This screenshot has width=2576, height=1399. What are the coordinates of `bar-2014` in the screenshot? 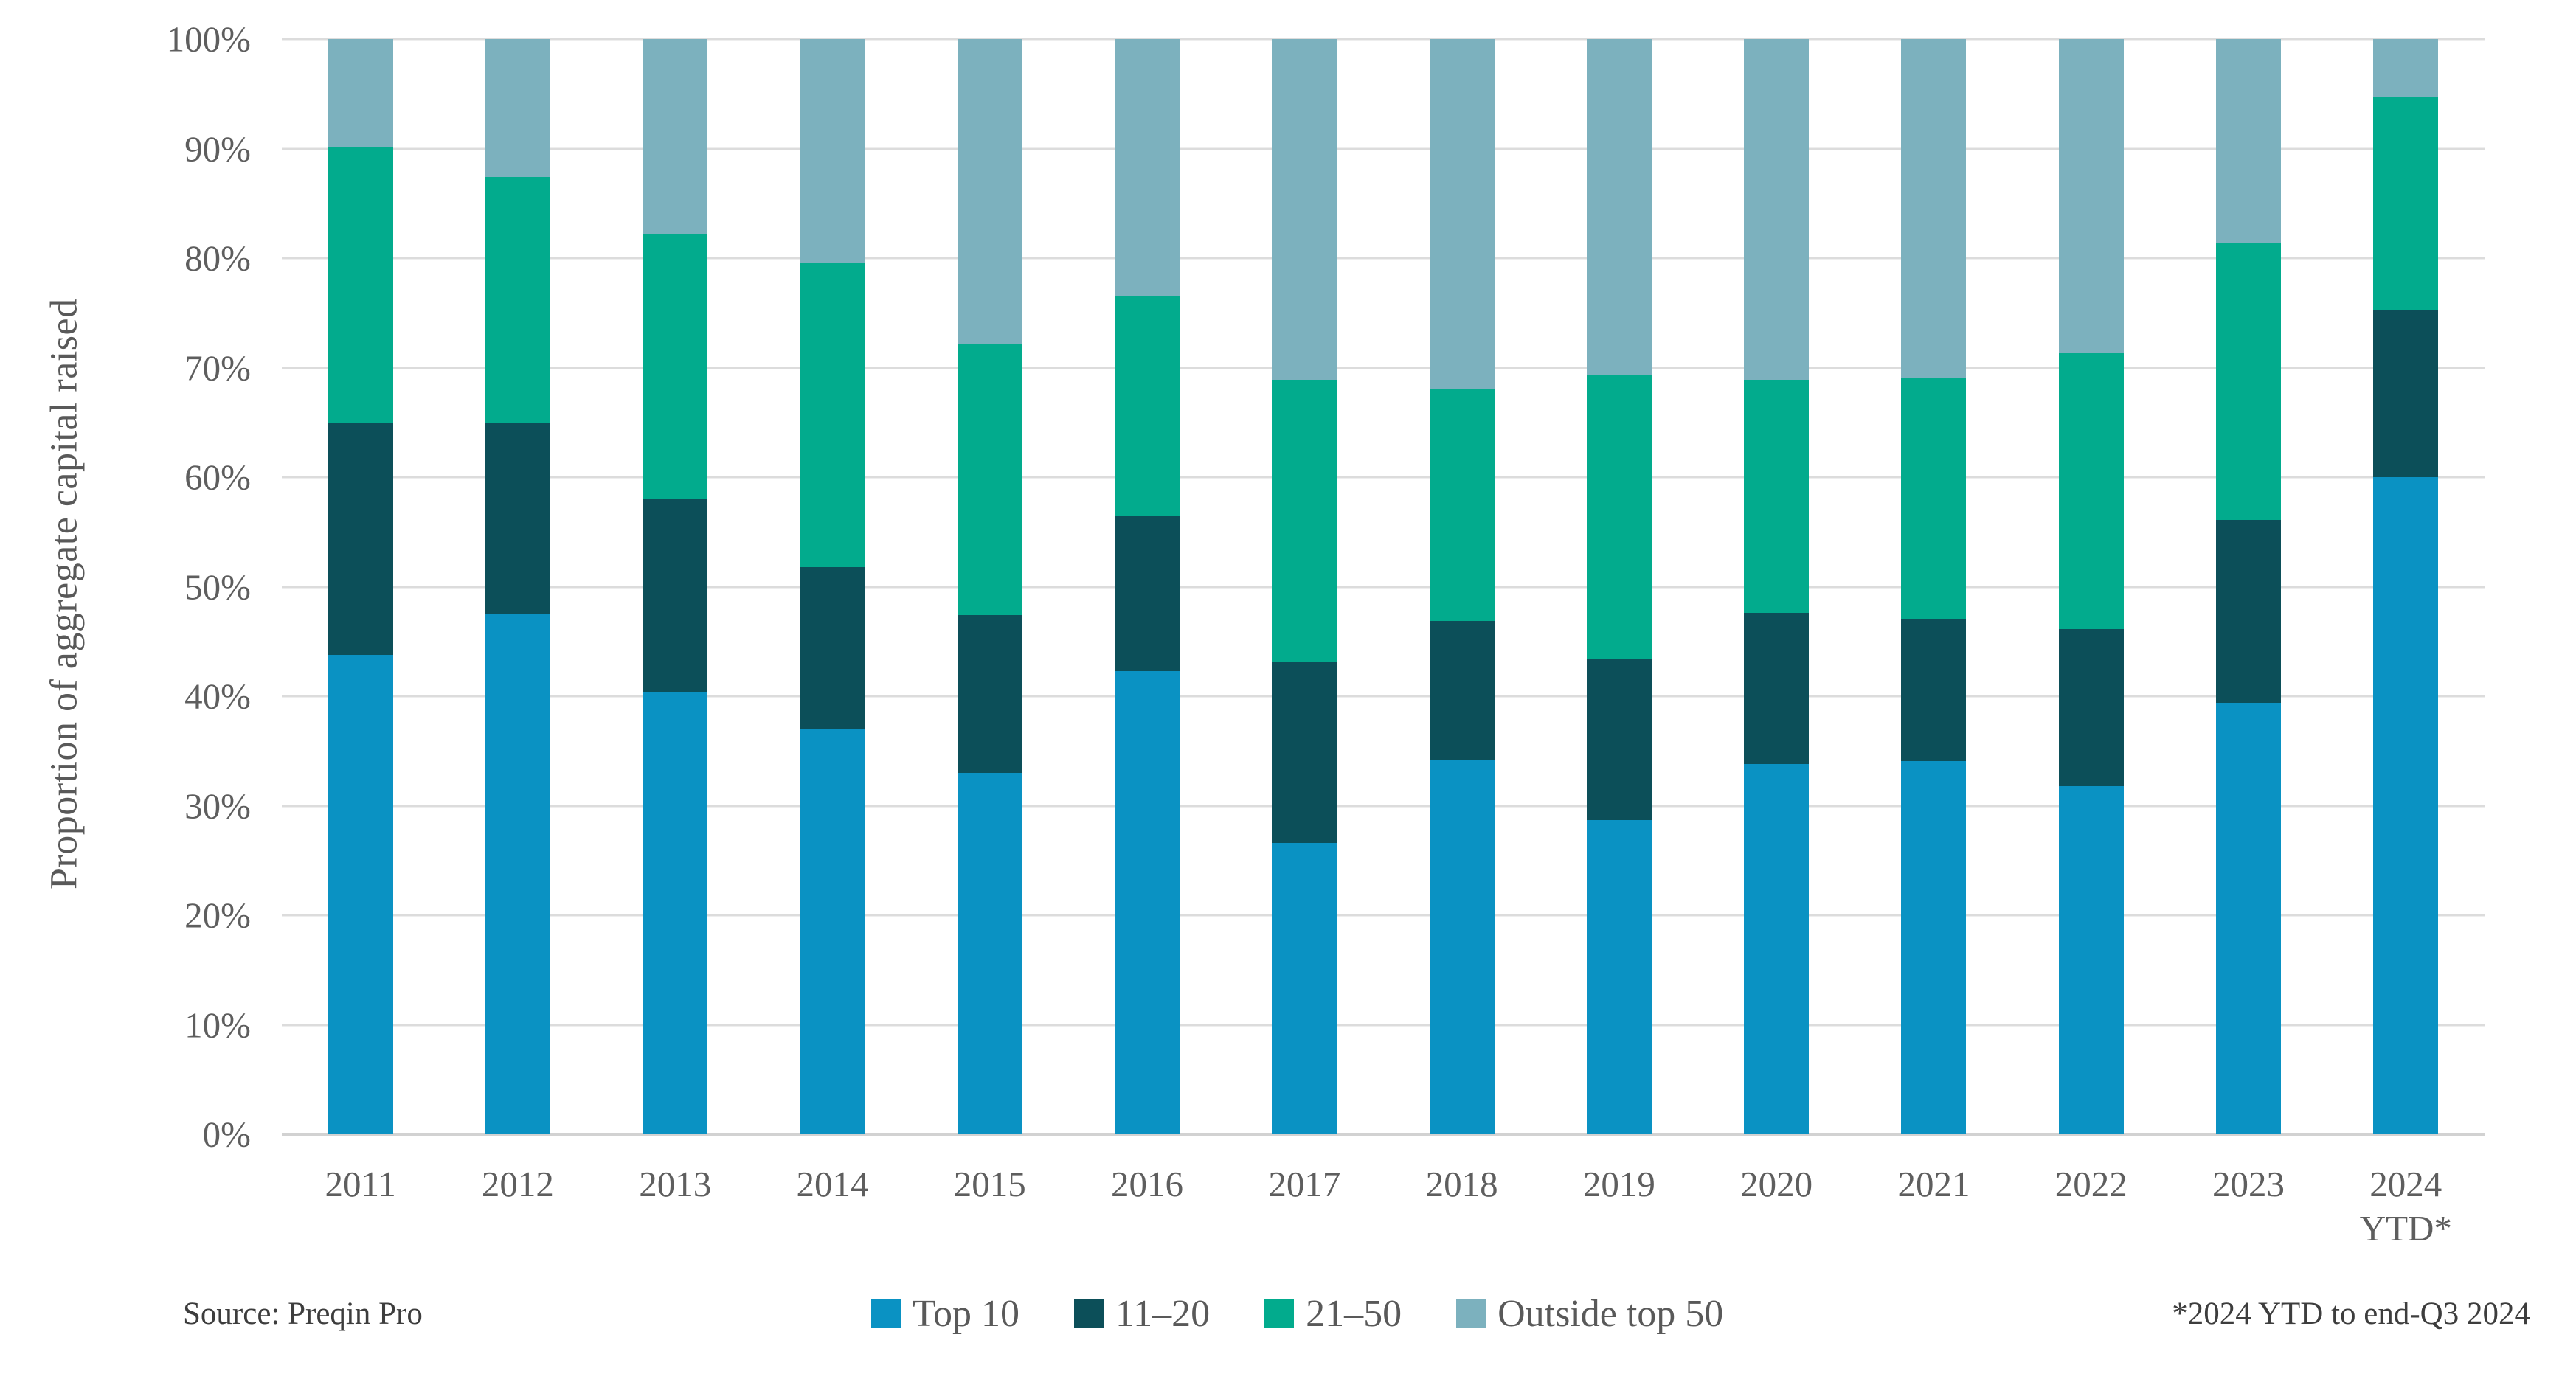 It's located at (833, 586).